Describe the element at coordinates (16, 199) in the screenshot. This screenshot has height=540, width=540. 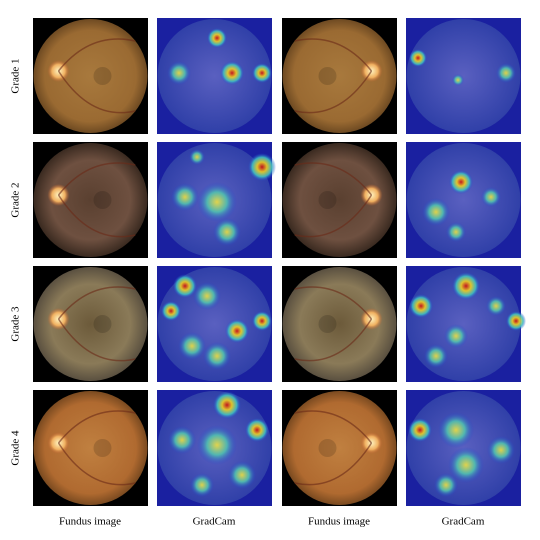
I see `row-label: Grade 2` at that location.